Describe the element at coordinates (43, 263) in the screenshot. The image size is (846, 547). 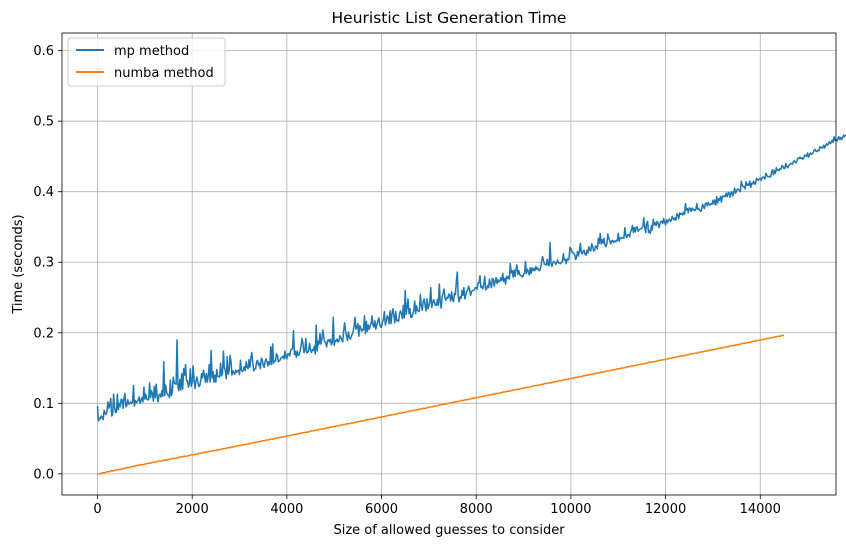
I see `y-tick-label: 0.3` at that location.